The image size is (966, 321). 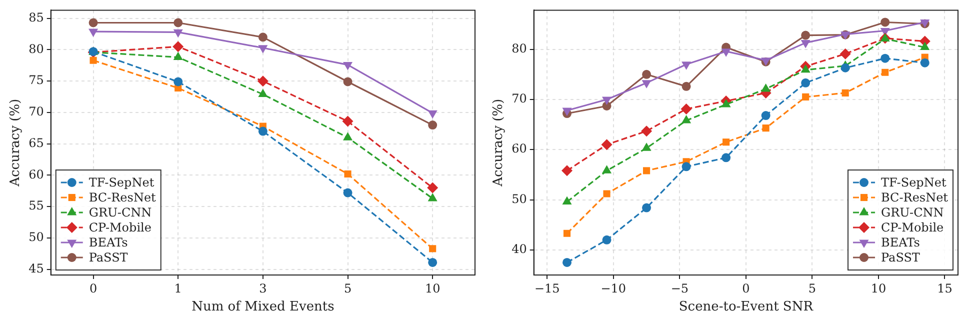 I want to click on x-tick-label: 3, so click(x=263, y=288).